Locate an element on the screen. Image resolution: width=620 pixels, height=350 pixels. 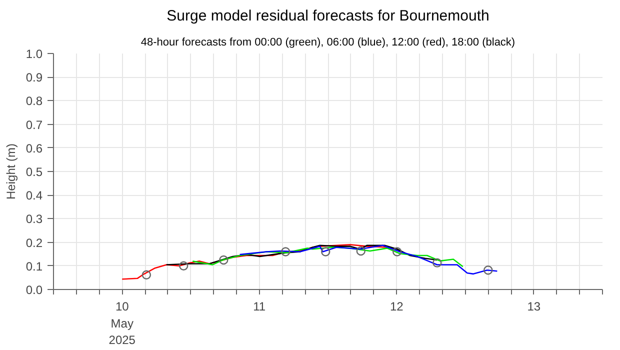
chart-title: Surge model residual forecasts for Bournemouth is located at coordinates (328, 16).